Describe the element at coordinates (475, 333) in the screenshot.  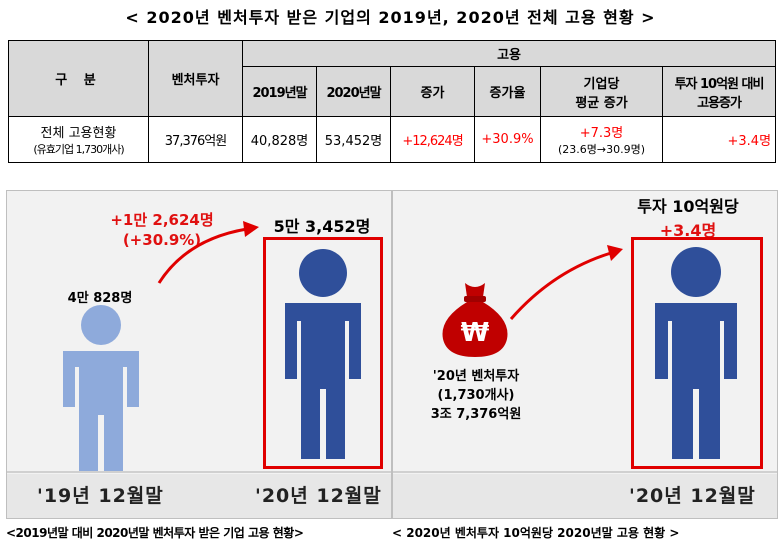
I see `won-symbol: ₩` at that location.